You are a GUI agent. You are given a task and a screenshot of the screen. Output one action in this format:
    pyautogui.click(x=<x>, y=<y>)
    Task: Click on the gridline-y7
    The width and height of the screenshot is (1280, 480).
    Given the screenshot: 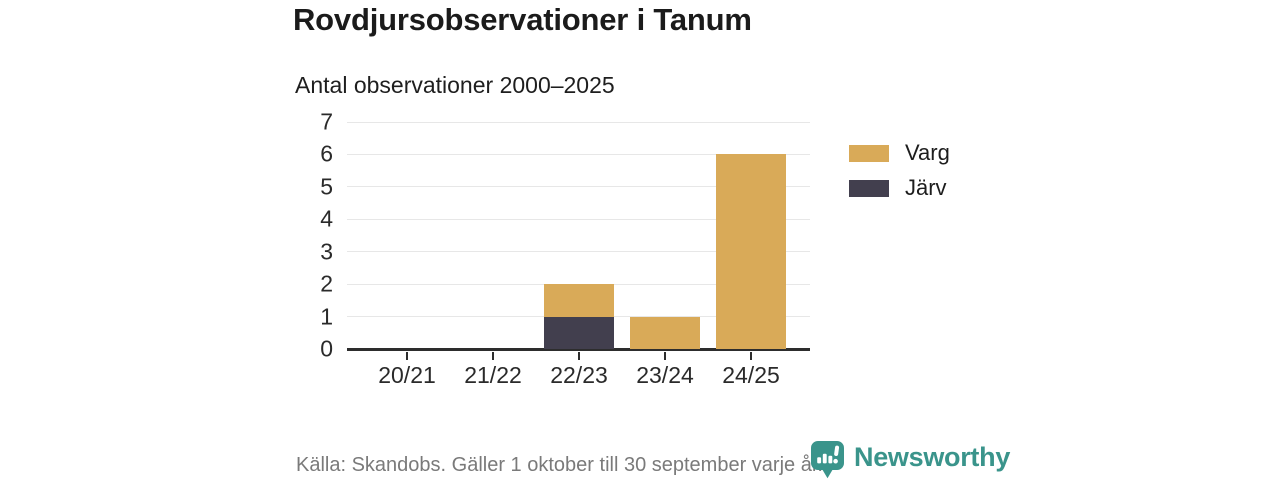 What is the action you would take?
    pyautogui.click(x=578, y=122)
    